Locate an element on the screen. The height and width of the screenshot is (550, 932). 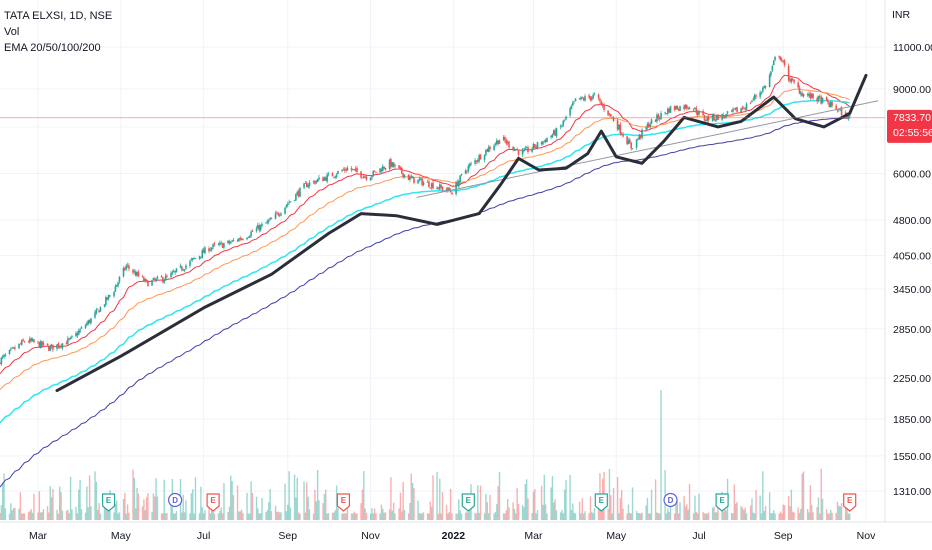
trend-line is located at coordinates (647, 149).